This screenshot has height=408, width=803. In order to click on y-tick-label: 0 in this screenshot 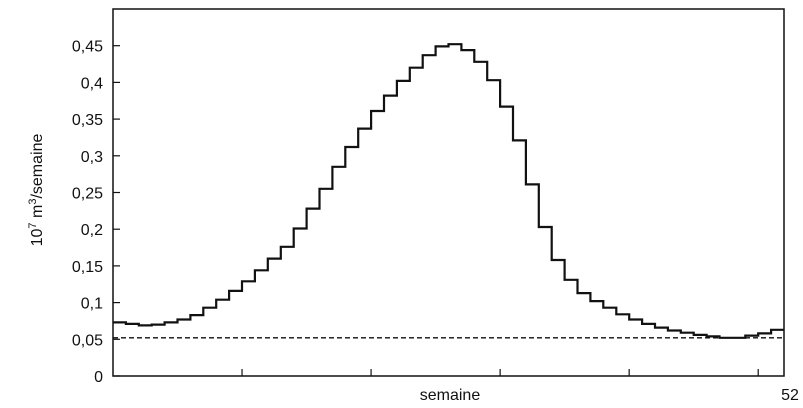, I will do `click(98, 377)`.